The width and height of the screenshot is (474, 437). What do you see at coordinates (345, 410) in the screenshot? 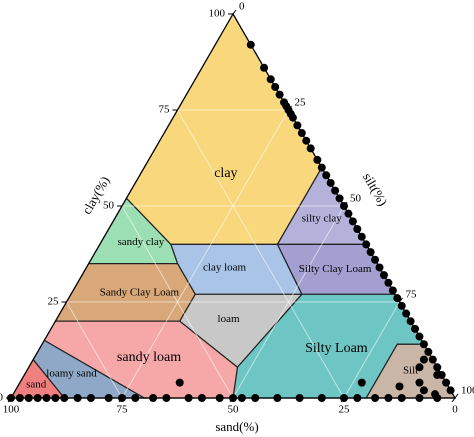
I see `sand-tick-label: 25` at bounding box center [345, 410].